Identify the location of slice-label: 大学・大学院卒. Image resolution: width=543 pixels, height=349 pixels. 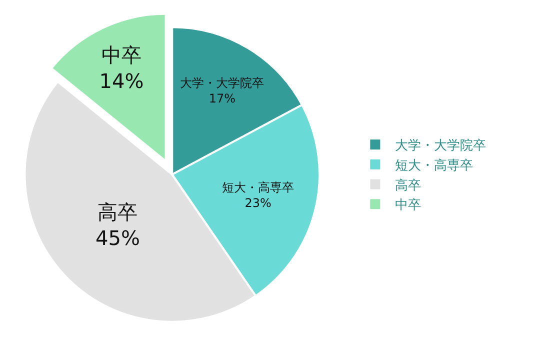
(222, 83).